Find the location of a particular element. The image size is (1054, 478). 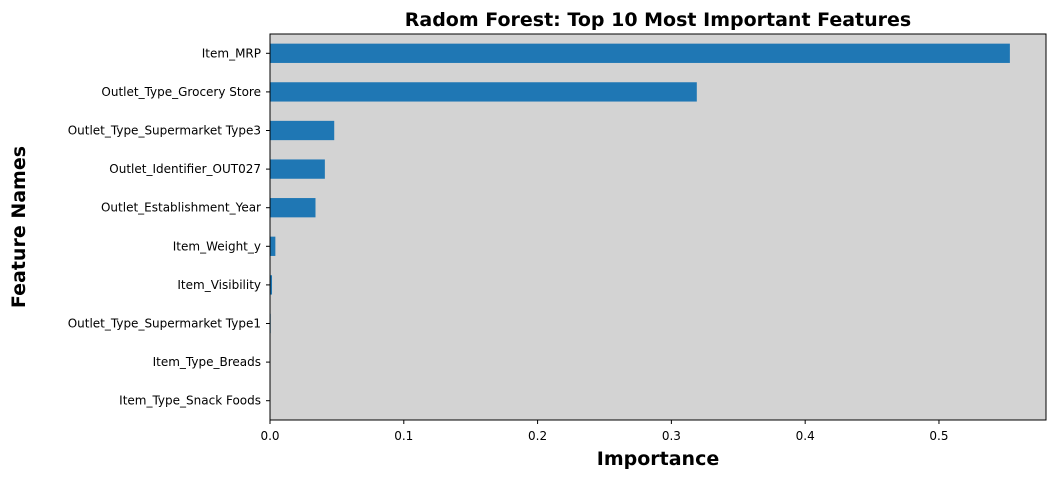

y-tick-label: Outlet_Type_Supermarket Type3 is located at coordinates (164, 131).